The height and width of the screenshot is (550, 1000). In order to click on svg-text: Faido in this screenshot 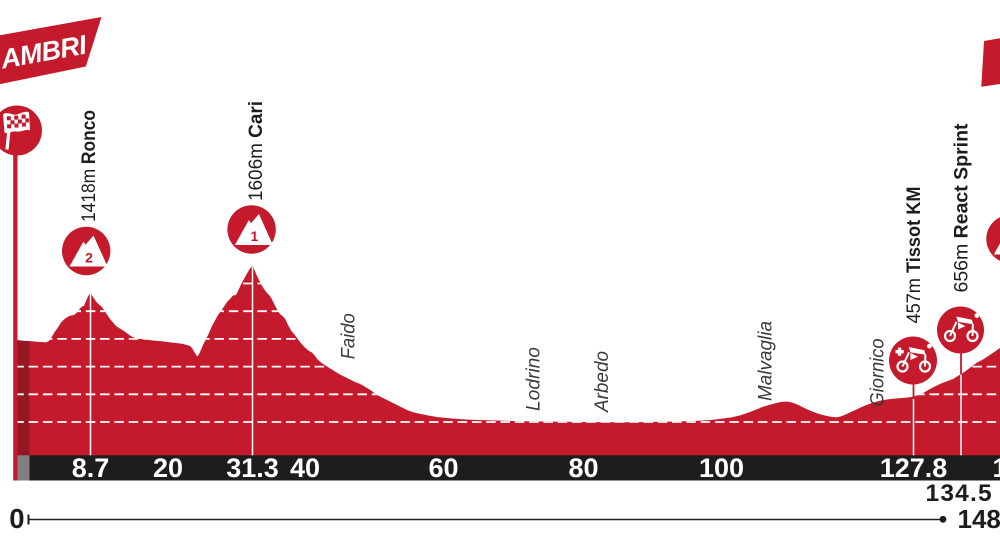, I will do `click(348, 336)`.